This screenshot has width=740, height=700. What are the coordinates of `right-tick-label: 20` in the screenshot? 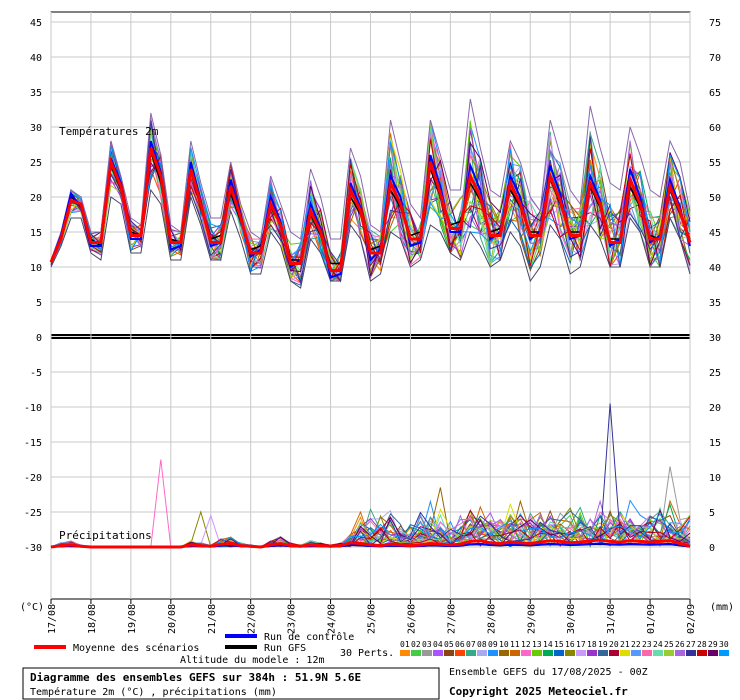 It's located at (715, 408).